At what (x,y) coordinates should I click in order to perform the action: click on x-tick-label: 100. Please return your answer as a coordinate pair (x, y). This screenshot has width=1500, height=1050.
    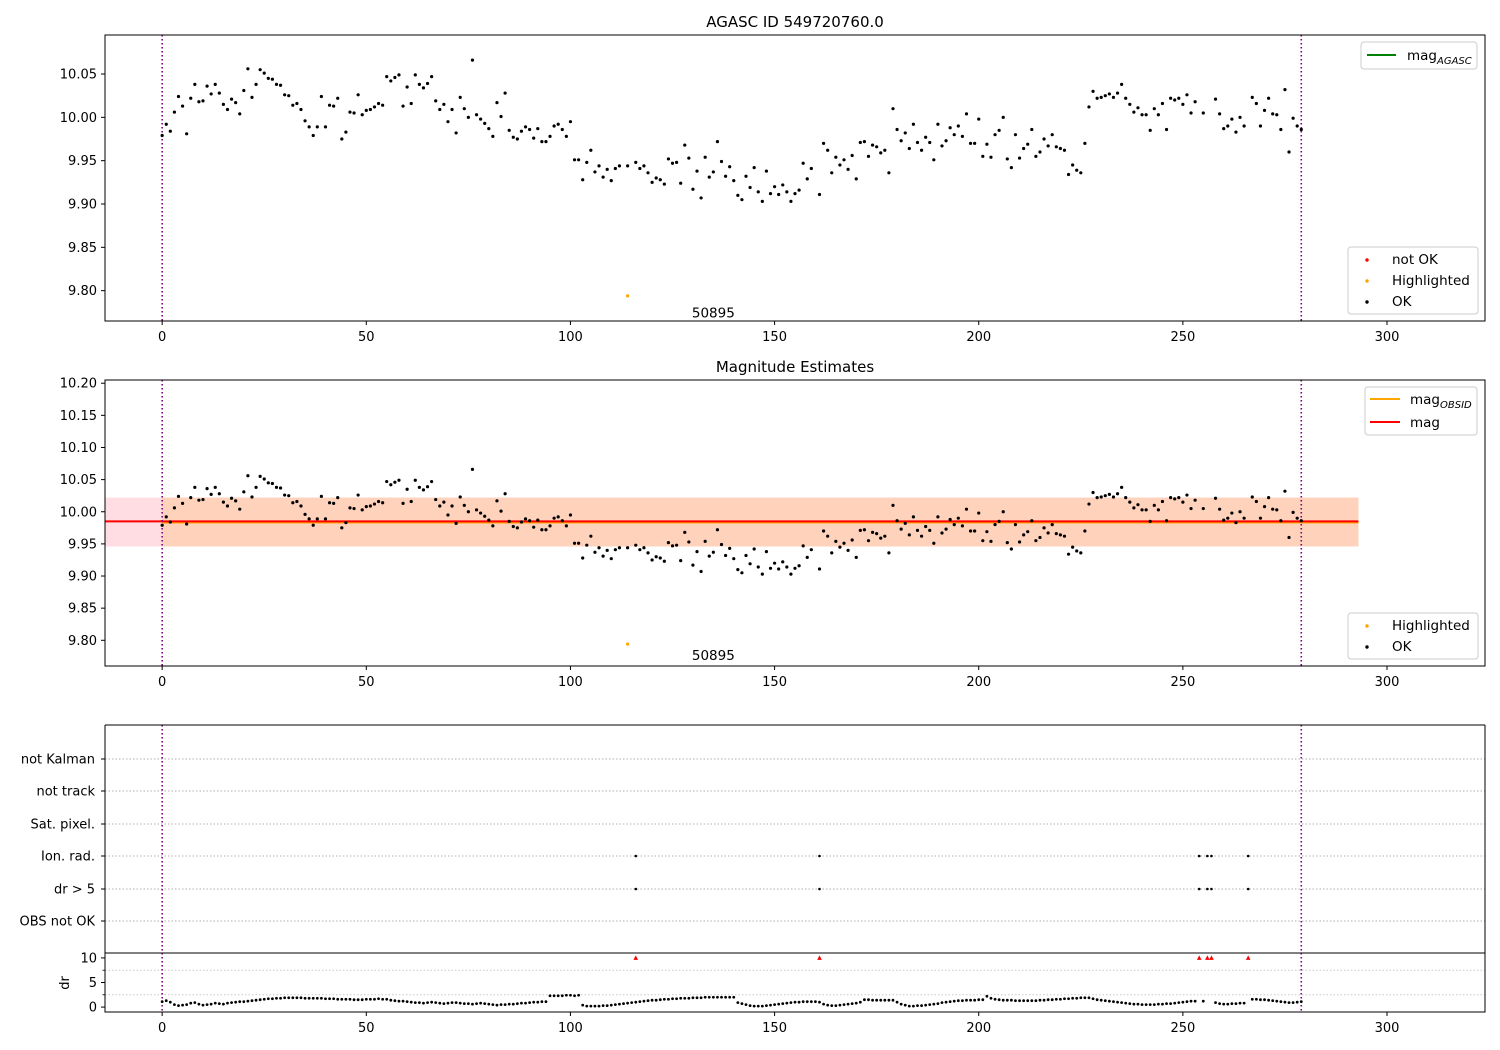
    Looking at the image, I should click on (570, 337).